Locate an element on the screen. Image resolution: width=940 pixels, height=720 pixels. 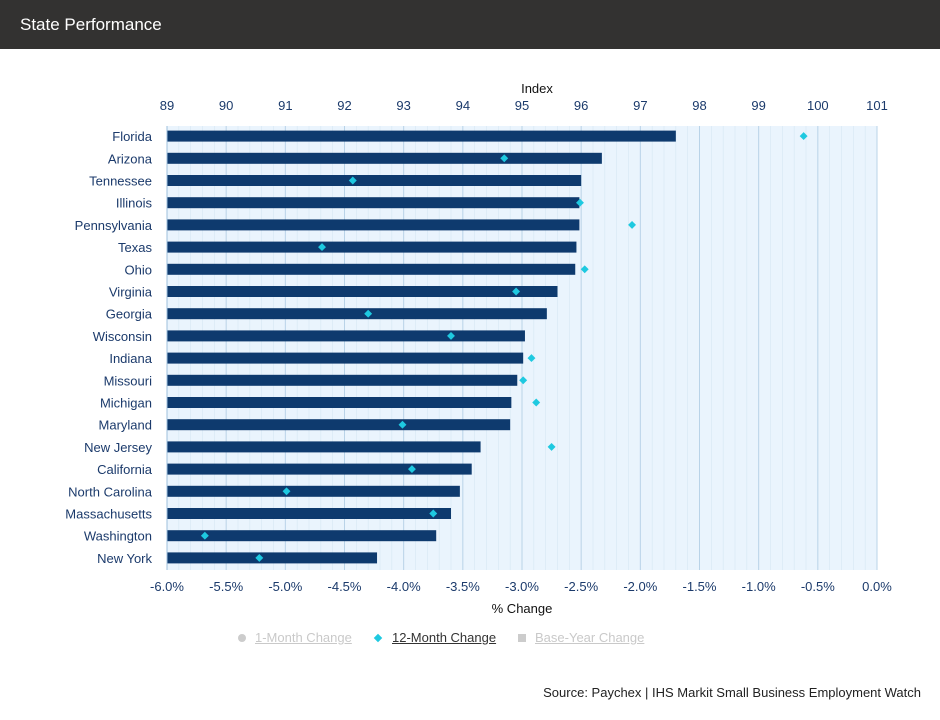
category-label: Washington is located at coordinates (118, 536).